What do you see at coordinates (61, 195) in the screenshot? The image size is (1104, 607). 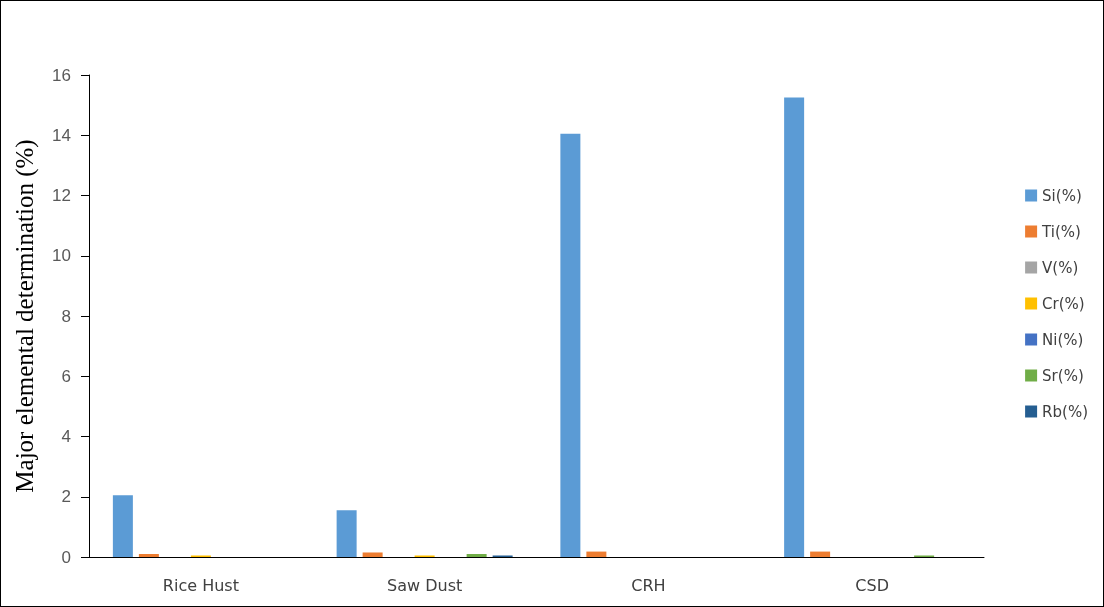 I see `y-tick-label: 12` at bounding box center [61, 195].